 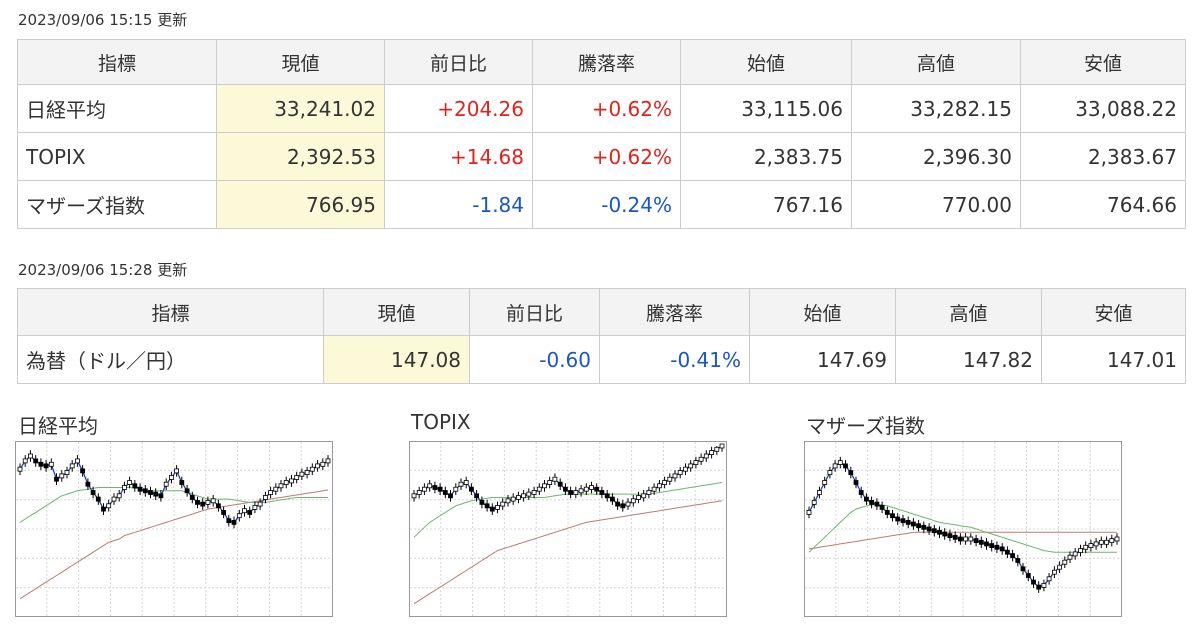 I want to click on high-value: 33,282.15, so click(x=936, y=108).